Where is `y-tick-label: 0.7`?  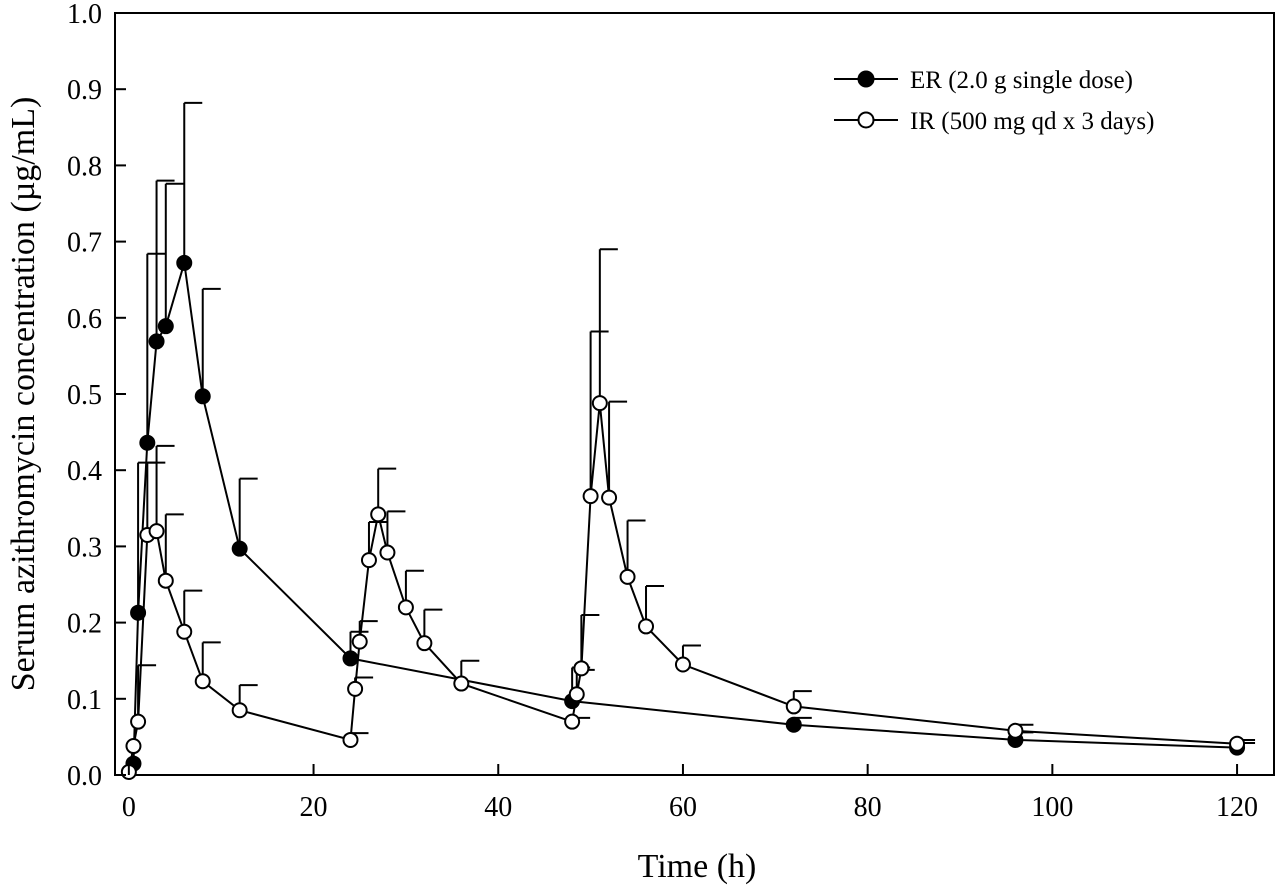
y-tick-label: 0.7 is located at coordinates (84, 243).